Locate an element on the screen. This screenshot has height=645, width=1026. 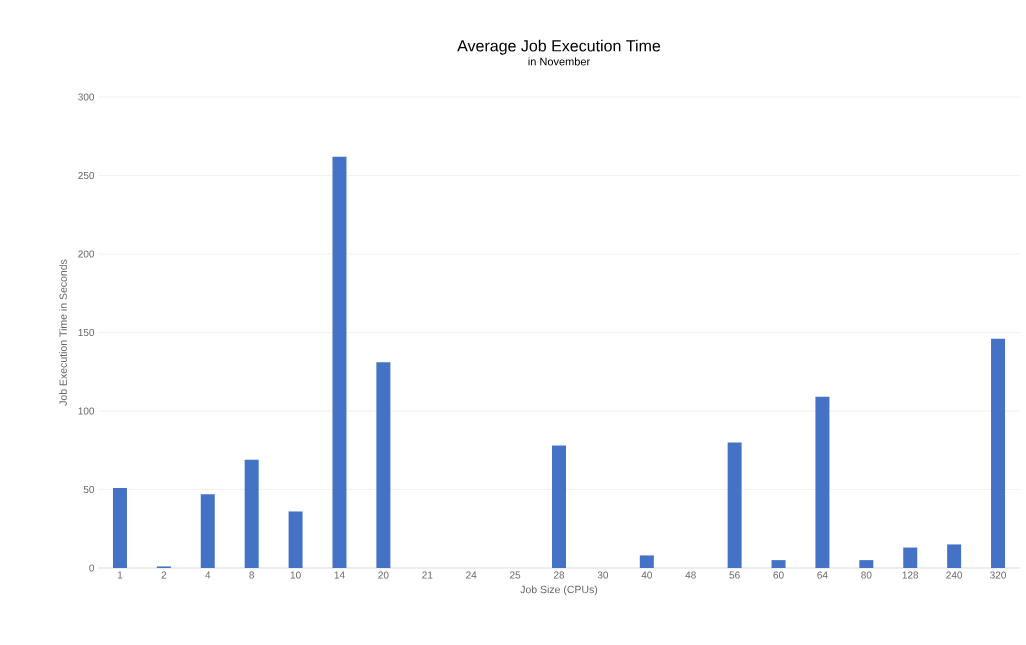
x-tick-label: 30 is located at coordinates (603, 575).